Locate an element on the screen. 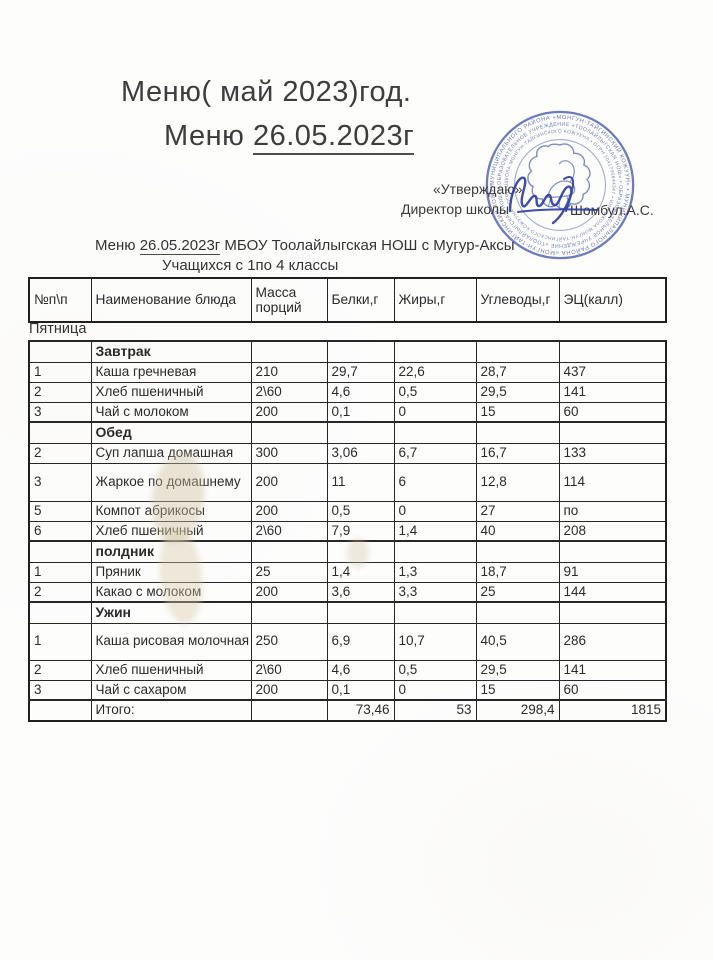 Image resolution: width=713 pixels, height=960 pixels. dish-row: 6 Хлеб пшеничный 2\60 7,9 1,4 40 208 is located at coordinates (347, 531).